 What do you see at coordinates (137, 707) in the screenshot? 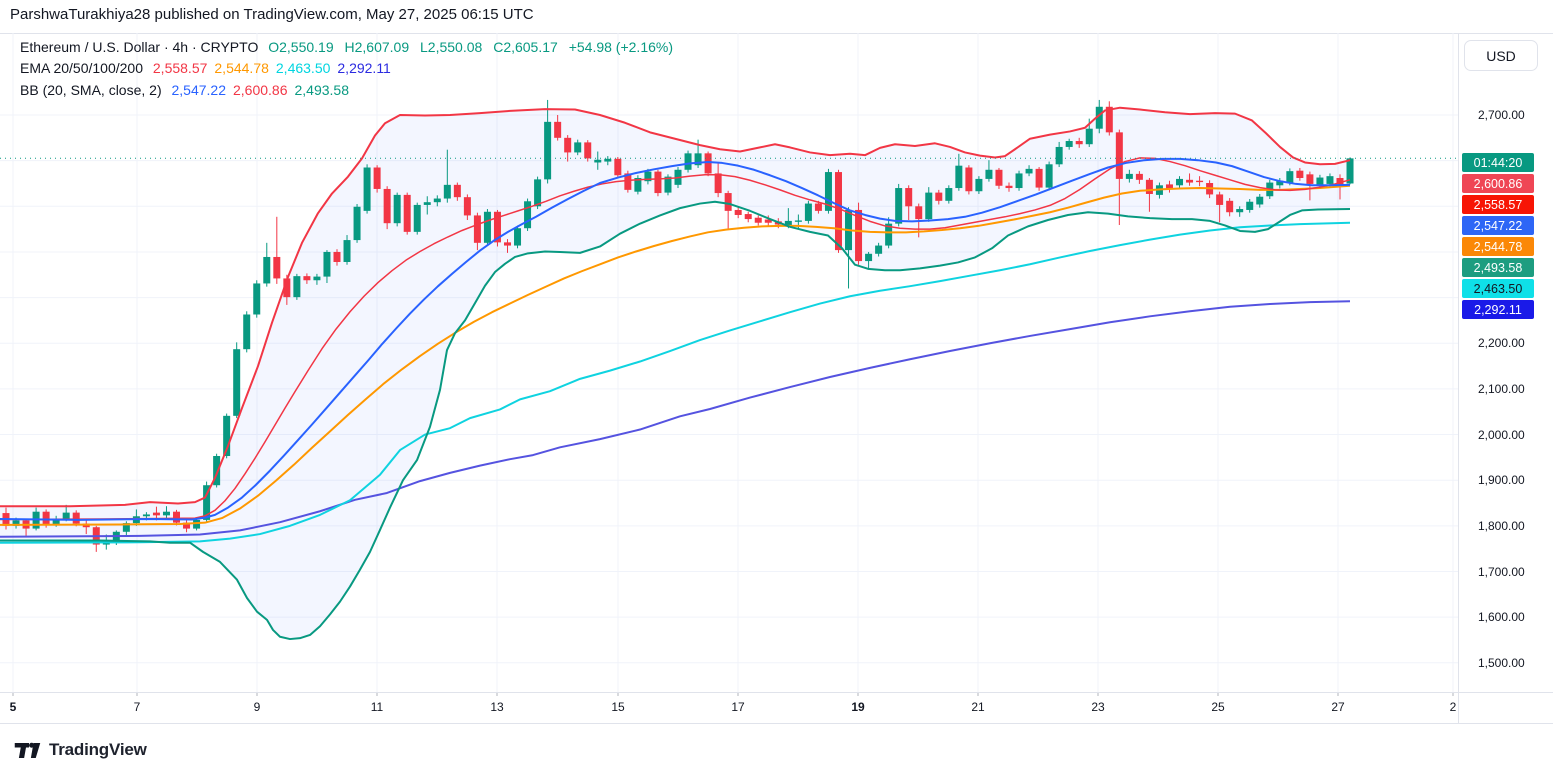
I see `x-axis-label: 7` at bounding box center [137, 707].